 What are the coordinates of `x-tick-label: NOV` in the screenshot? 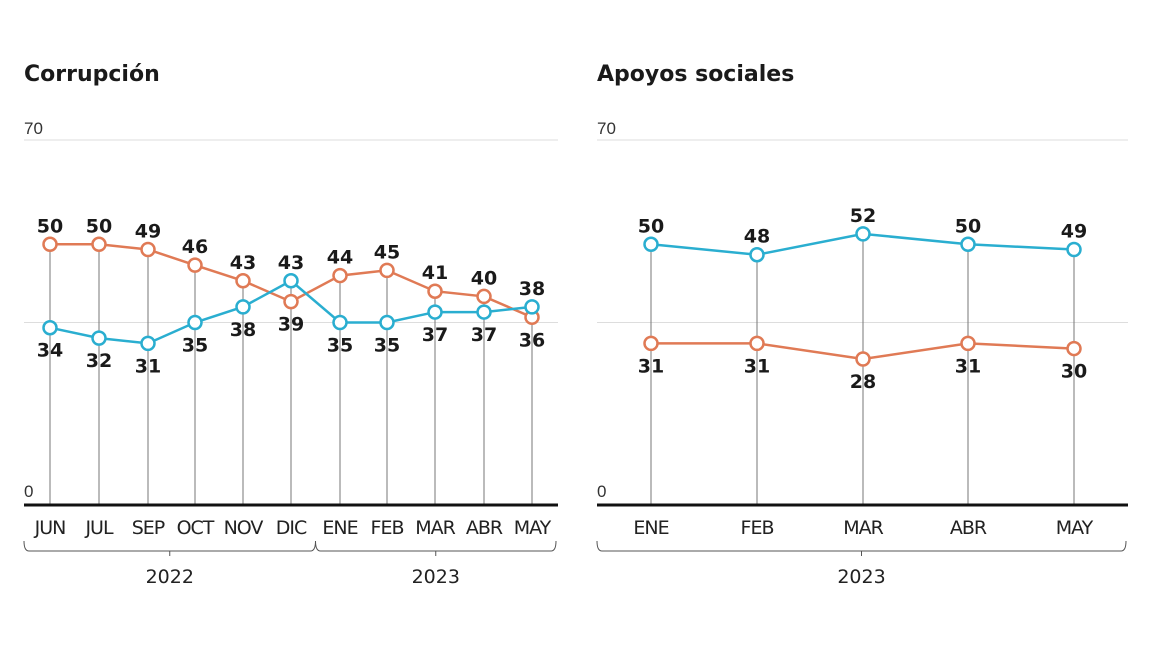 It's located at (244, 528).